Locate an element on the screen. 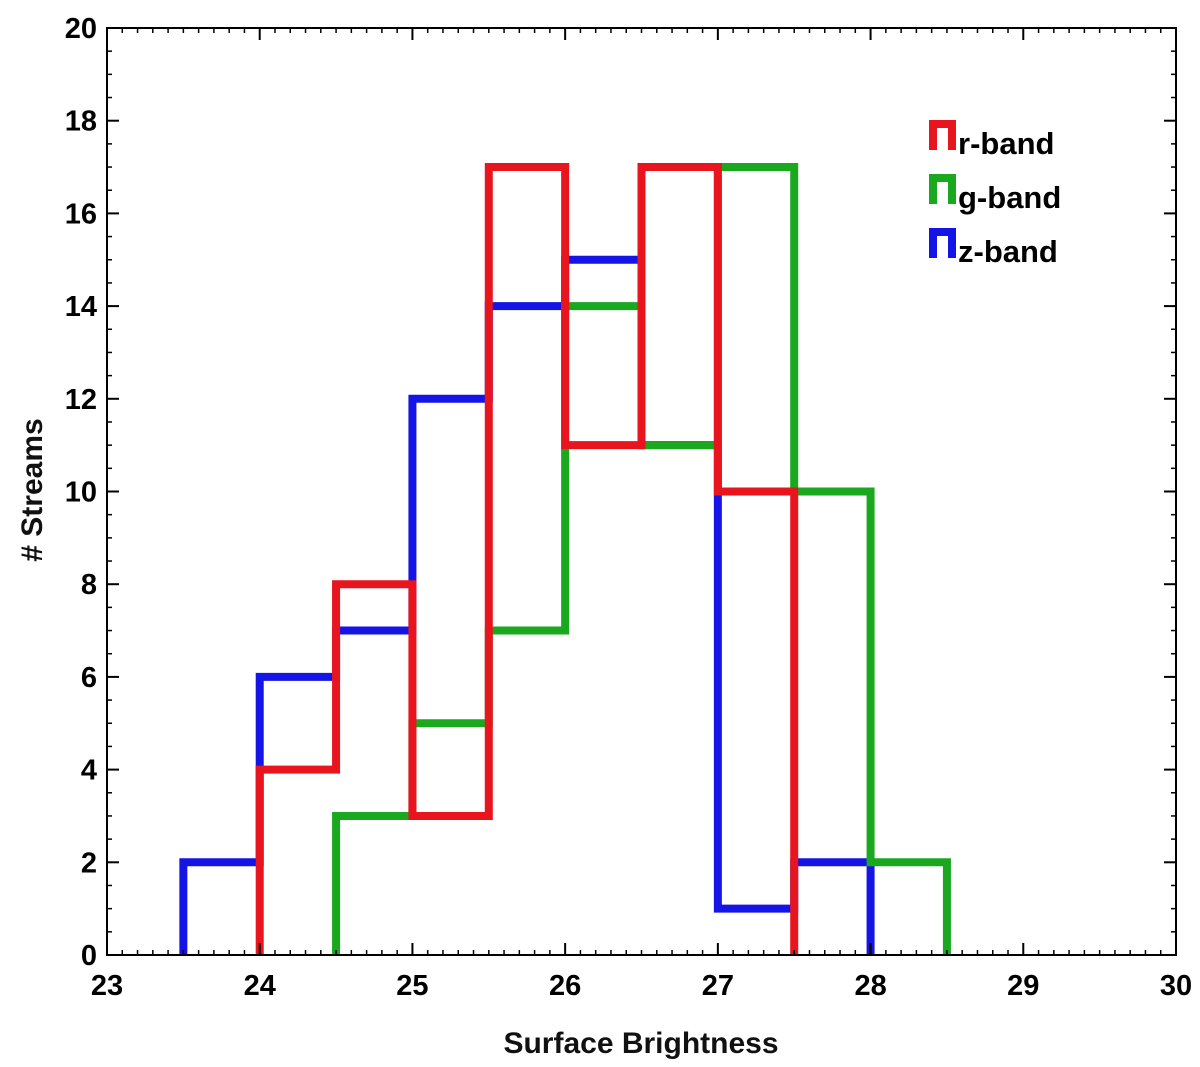  y-tick-label: 0 is located at coordinates (89, 956).